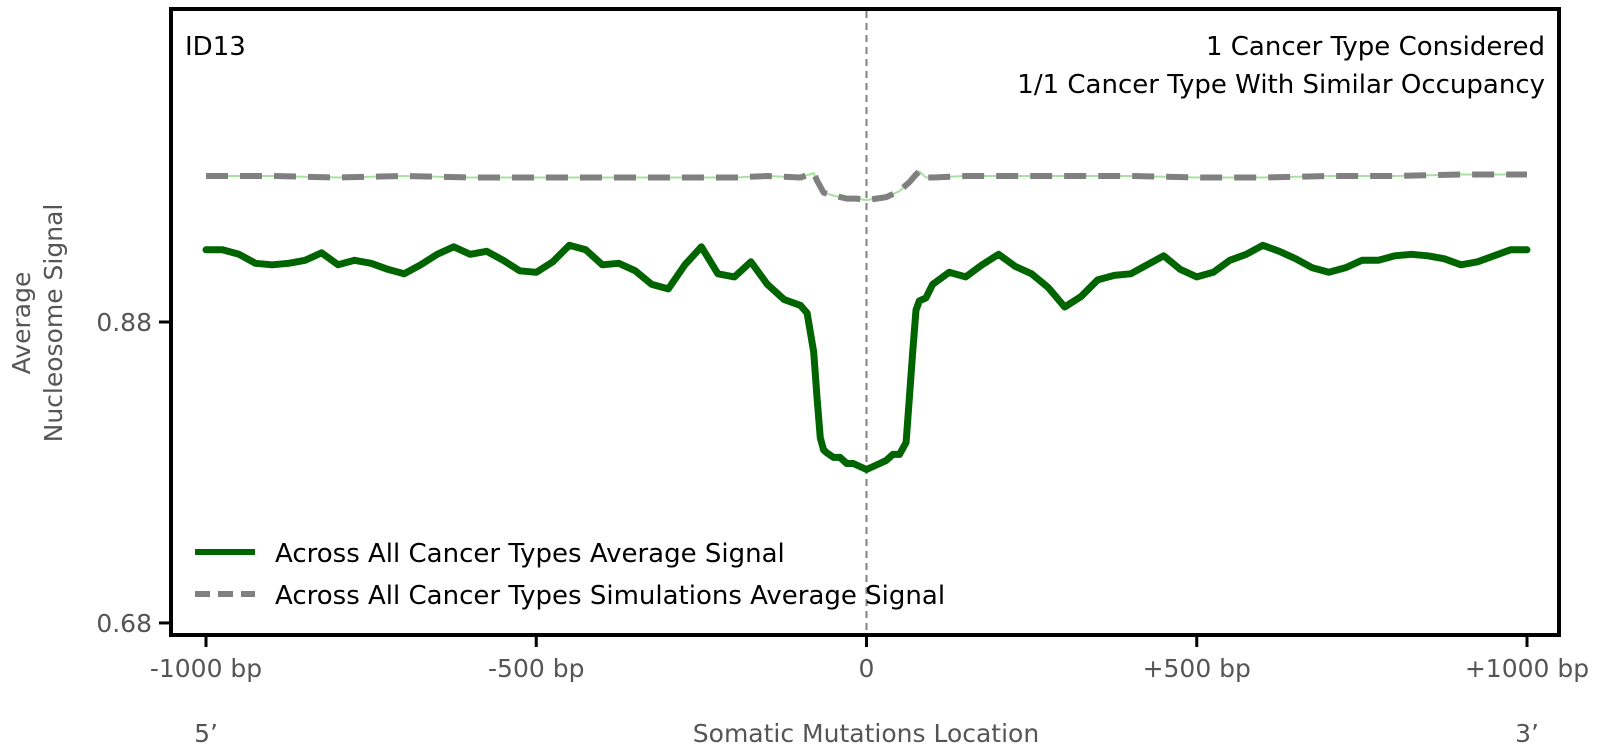 This screenshot has height=756, width=1603. I want to click on y-tick-label-1: 0.88, so click(124, 322).